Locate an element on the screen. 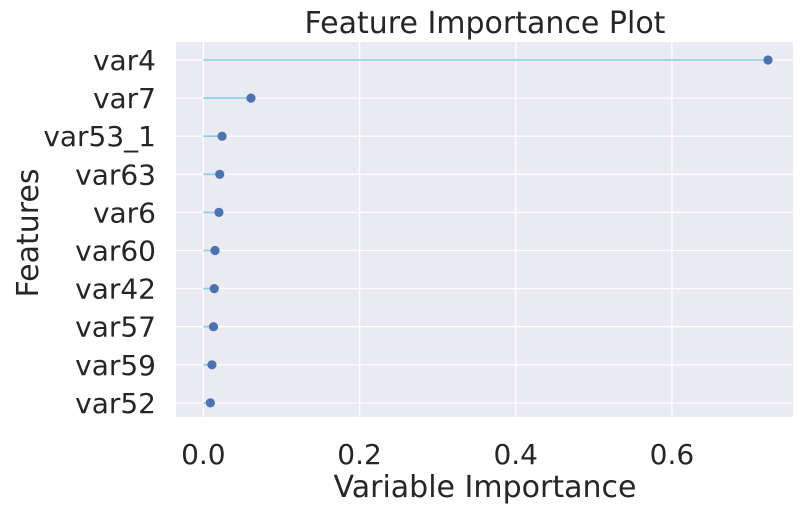 The image size is (805, 517). marker-var4 is located at coordinates (768, 60).